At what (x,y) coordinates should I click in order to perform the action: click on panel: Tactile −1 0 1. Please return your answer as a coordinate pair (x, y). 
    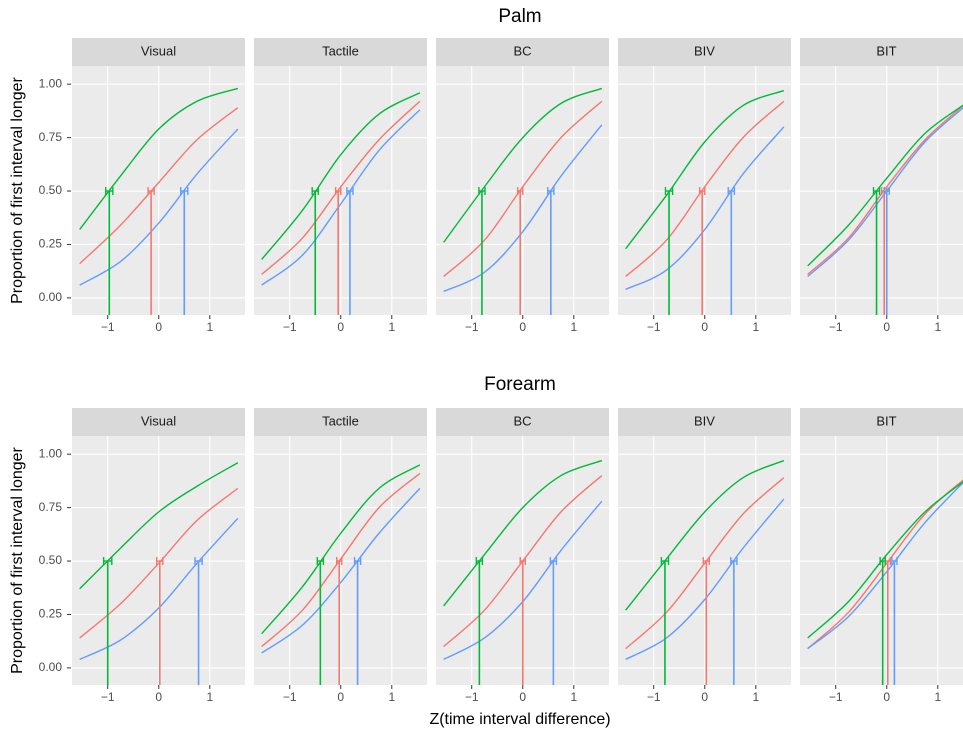
    Looking at the image, I should click on (340, 556).